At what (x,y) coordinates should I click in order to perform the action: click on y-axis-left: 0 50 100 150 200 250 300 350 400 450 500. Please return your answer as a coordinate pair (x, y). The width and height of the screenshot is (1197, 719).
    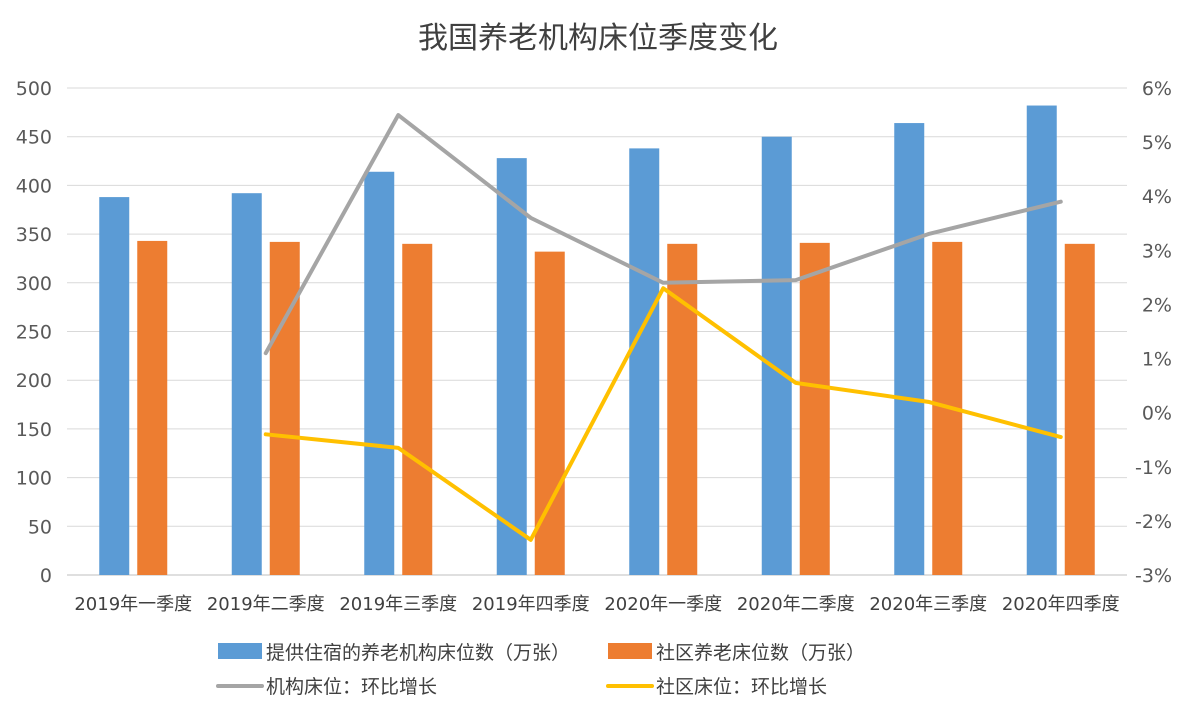
    Looking at the image, I should click on (34, 332).